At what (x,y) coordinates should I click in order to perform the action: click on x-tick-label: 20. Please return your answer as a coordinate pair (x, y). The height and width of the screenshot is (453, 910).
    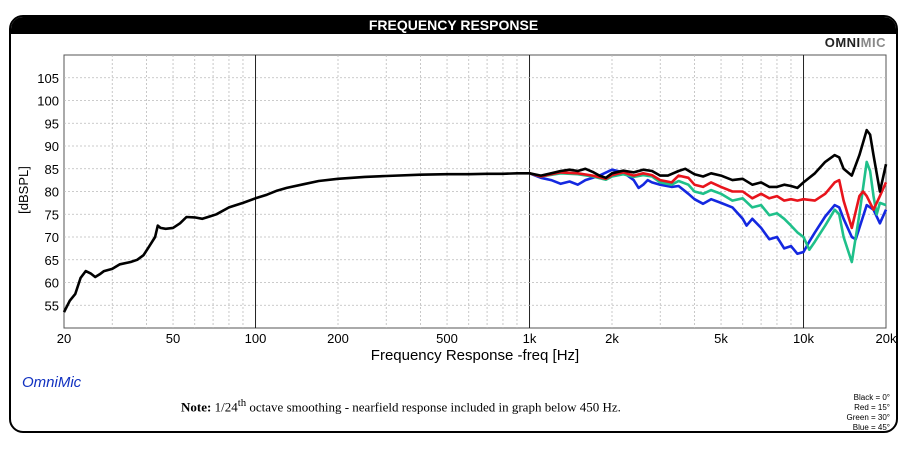
    Looking at the image, I should click on (64, 338).